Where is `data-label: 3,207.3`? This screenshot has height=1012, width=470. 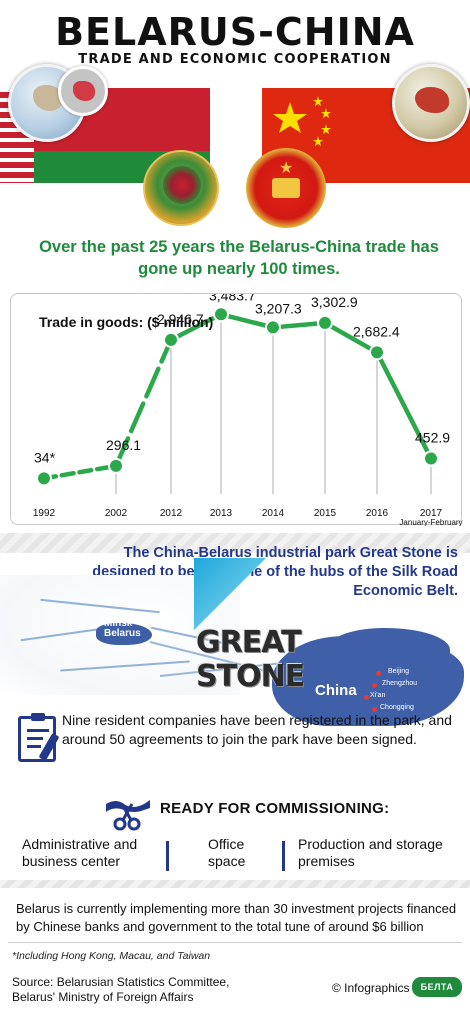 data-label: 3,207.3 is located at coordinates (278, 308).